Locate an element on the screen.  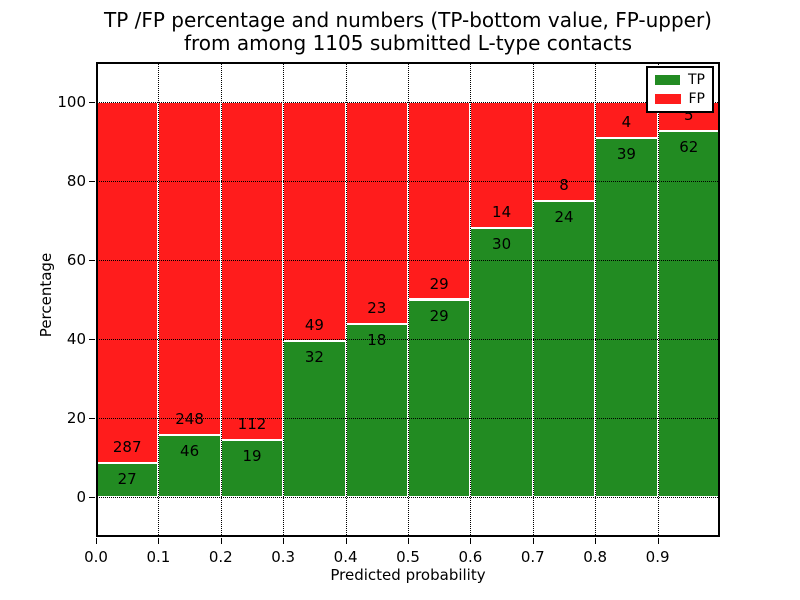
x-tick-label: 0.6 is located at coordinates (470, 557).